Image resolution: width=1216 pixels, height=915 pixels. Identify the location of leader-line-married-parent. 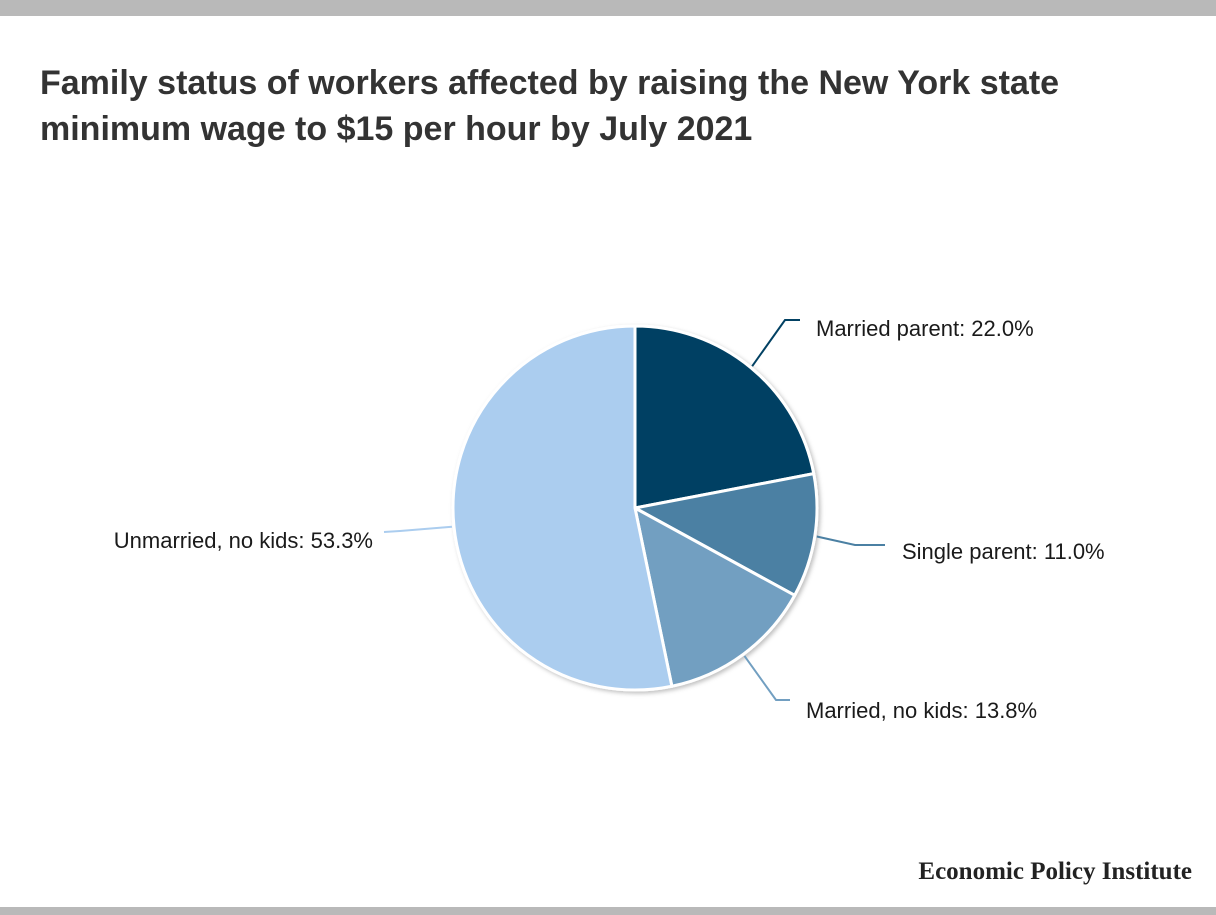
(775, 343).